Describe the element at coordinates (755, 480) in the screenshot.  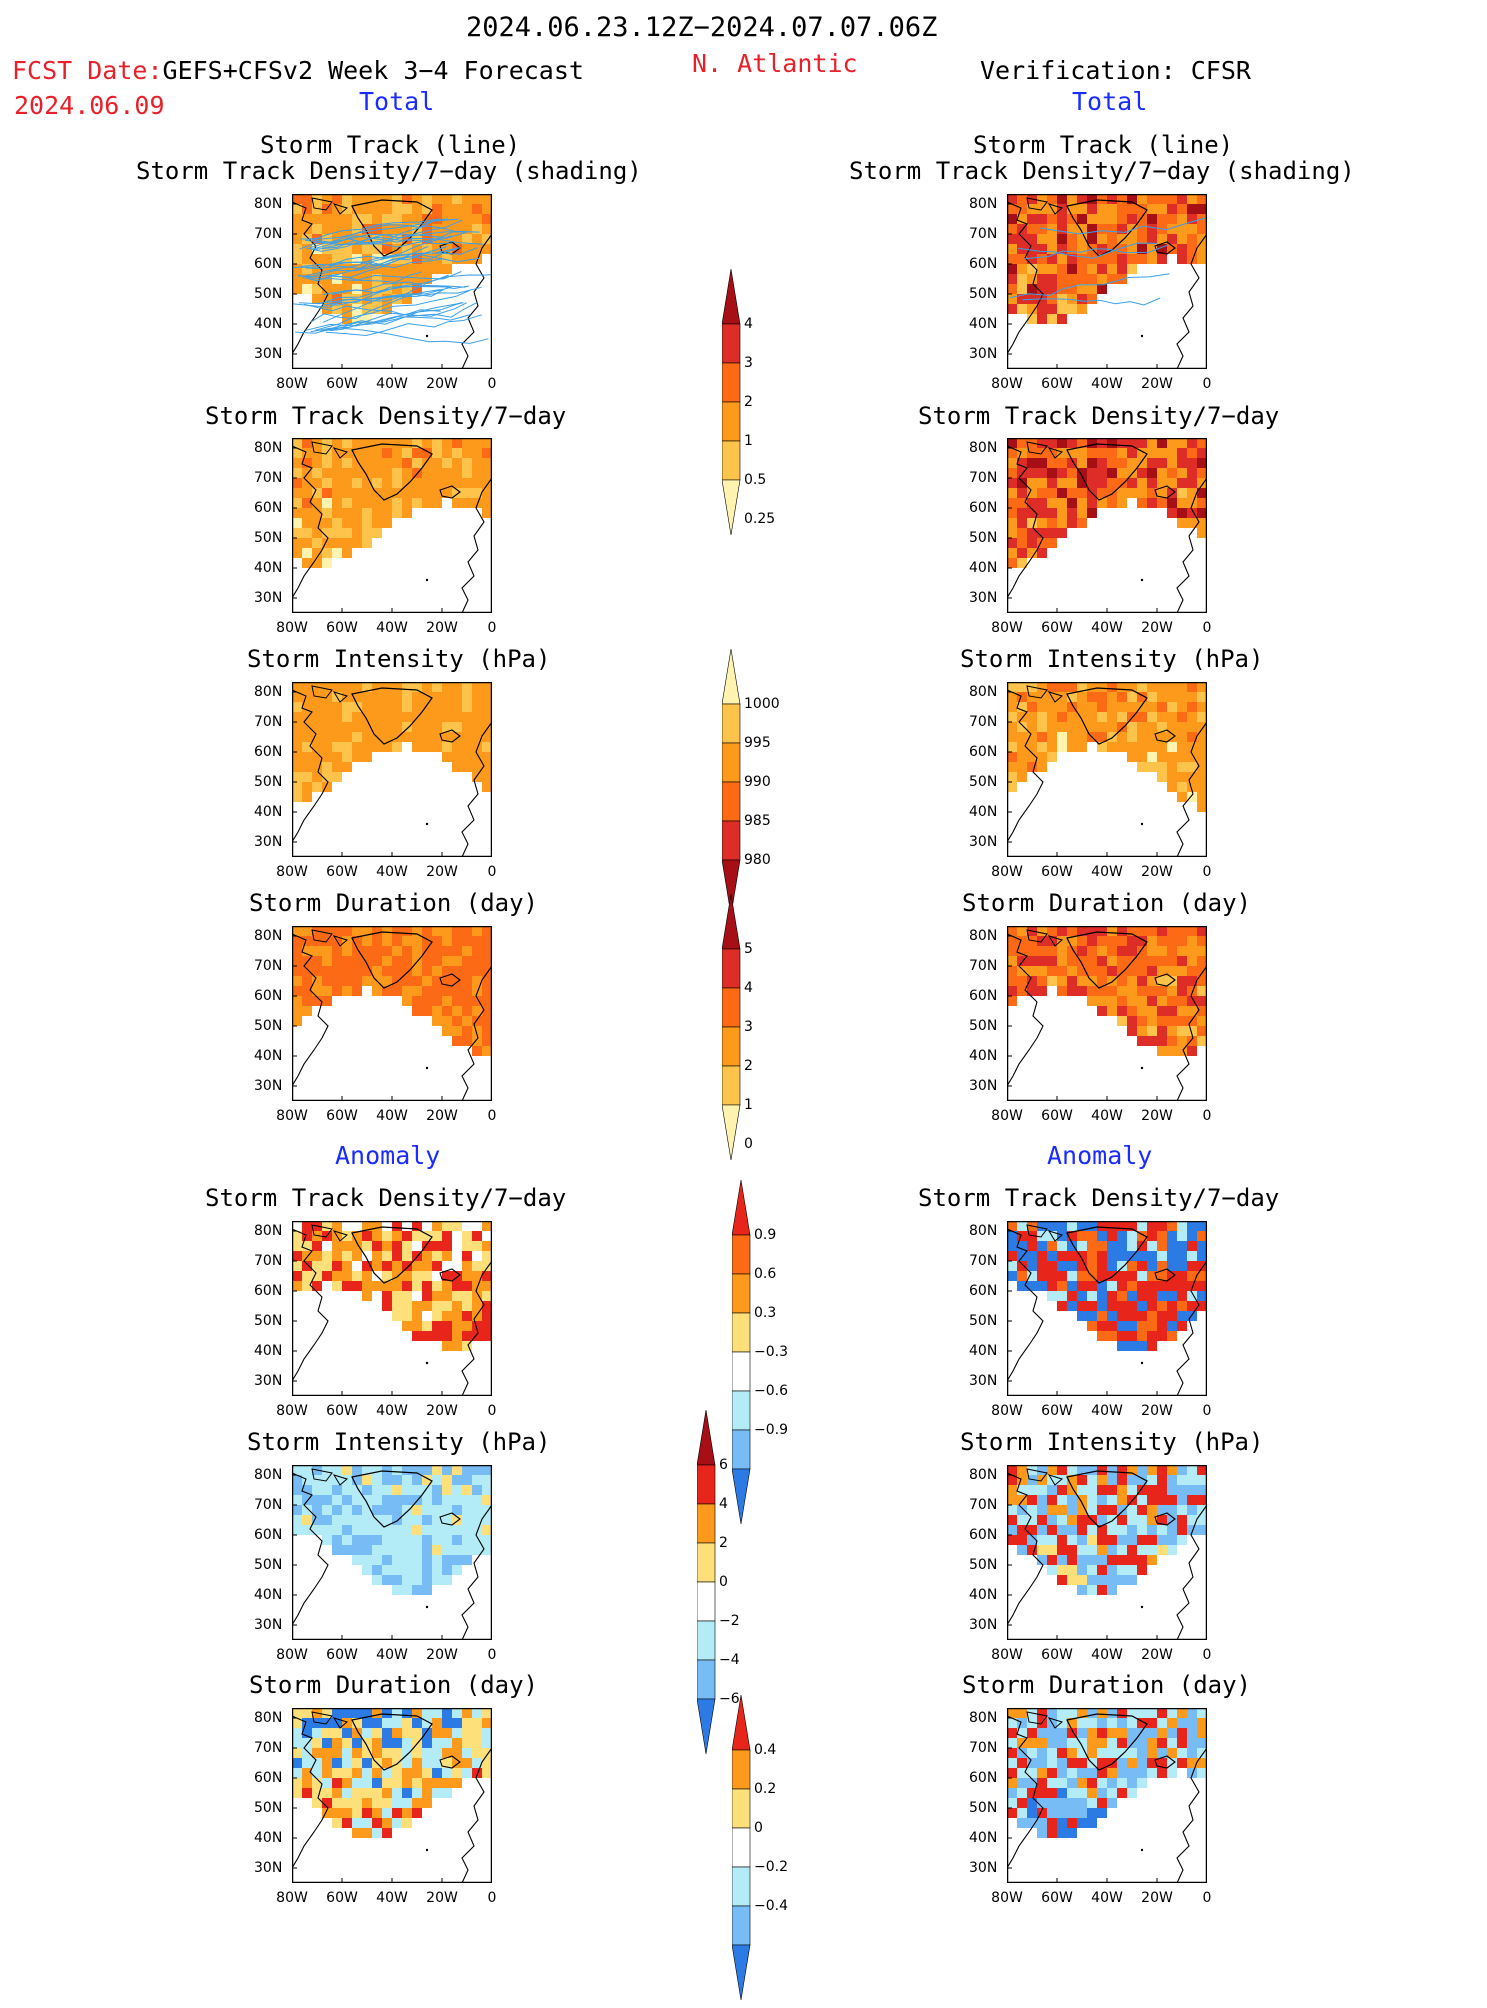
I see `colorbar-label: 0.5` at that location.